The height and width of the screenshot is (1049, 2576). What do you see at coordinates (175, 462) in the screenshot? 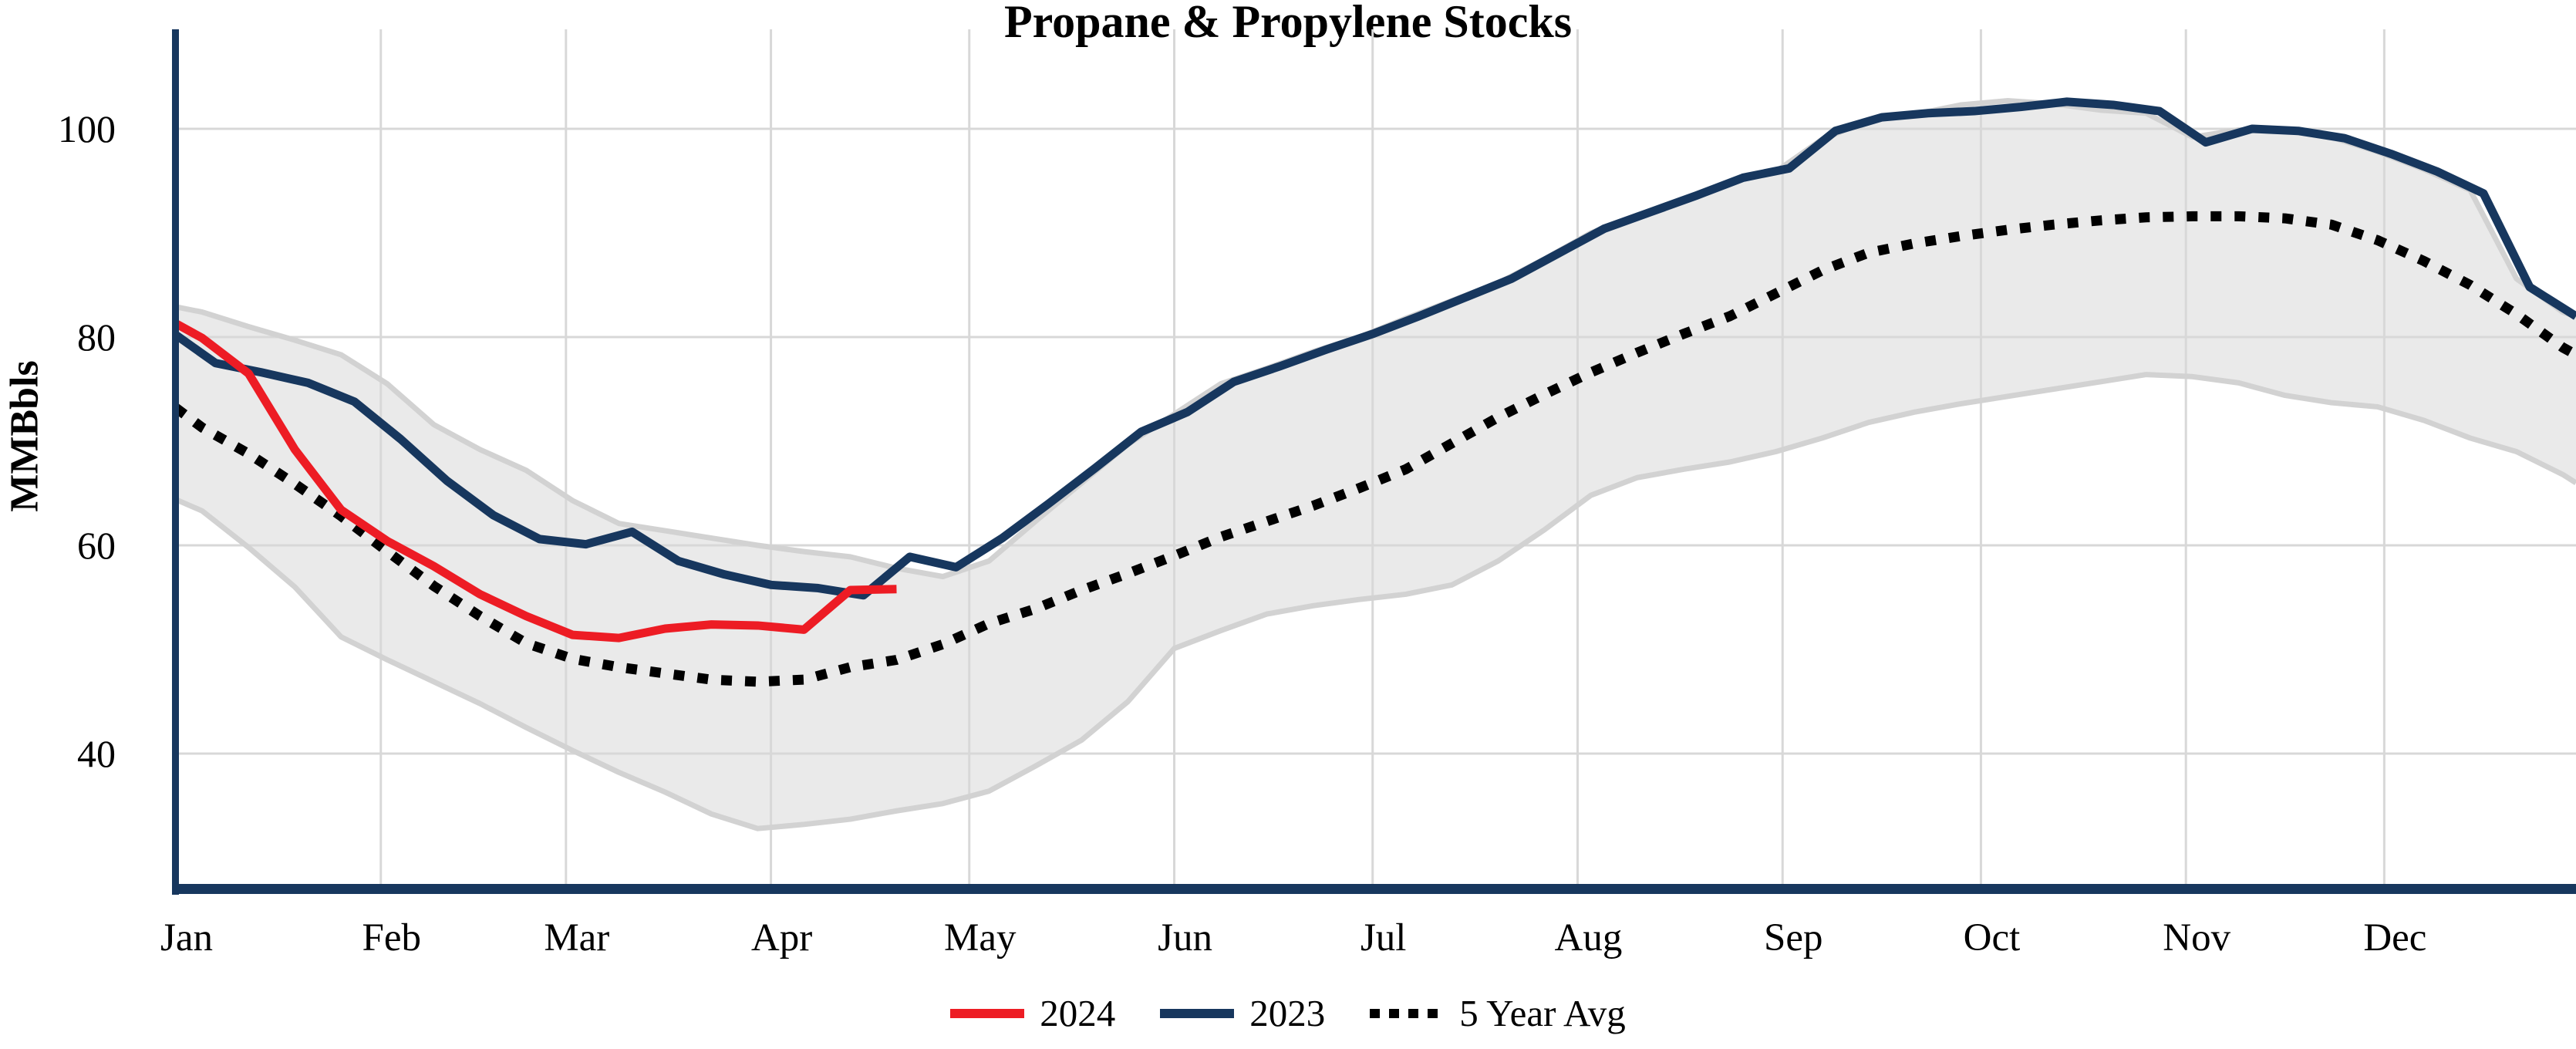
I see `y-axis-spine` at bounding box center [175, 462].